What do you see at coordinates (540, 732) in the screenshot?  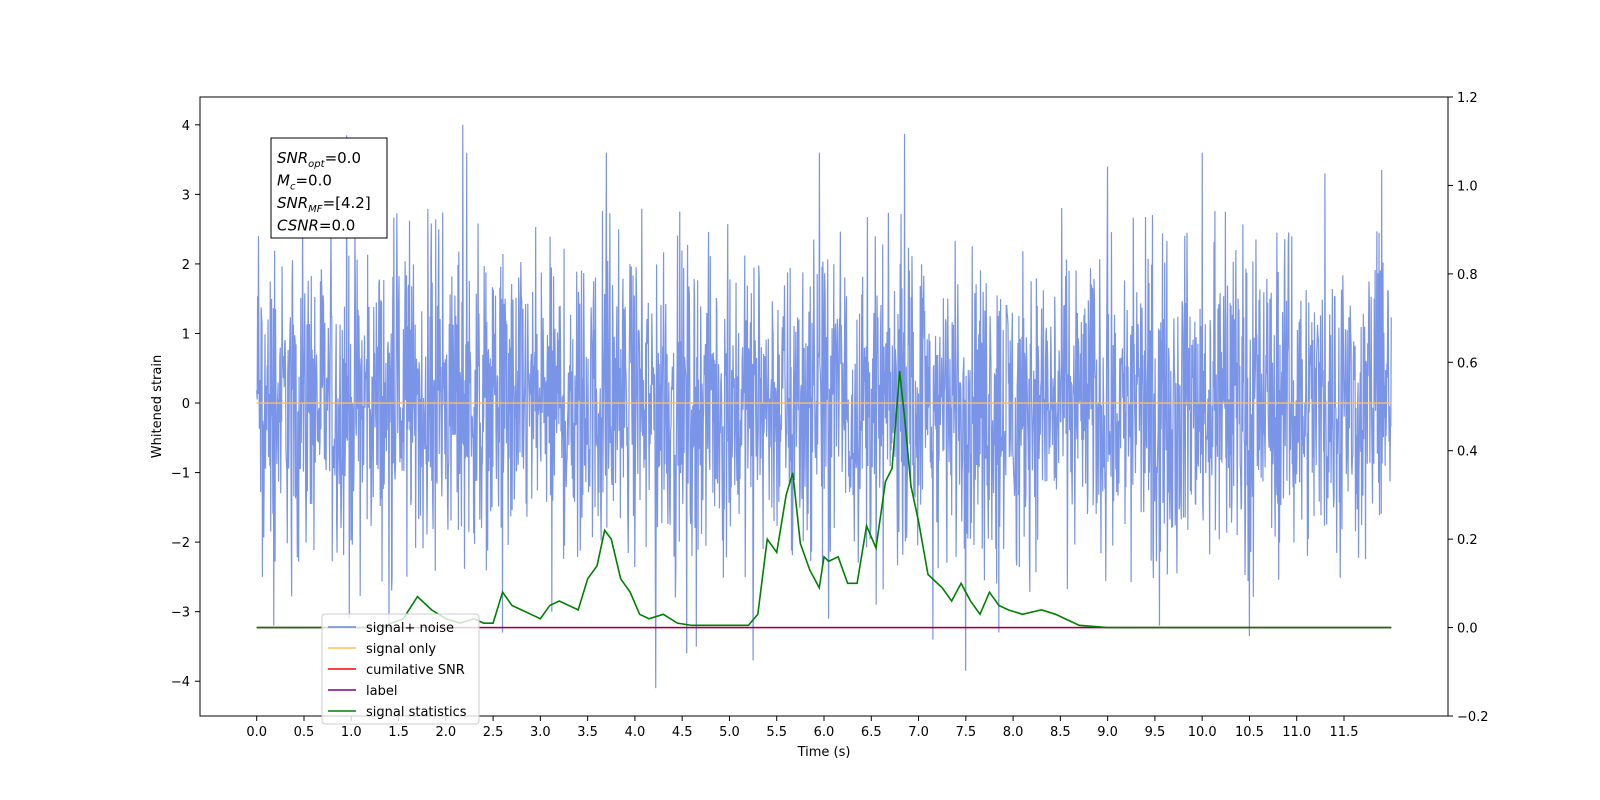 I see `x-tick-label: 3.0` at bounding box center [540, 732].